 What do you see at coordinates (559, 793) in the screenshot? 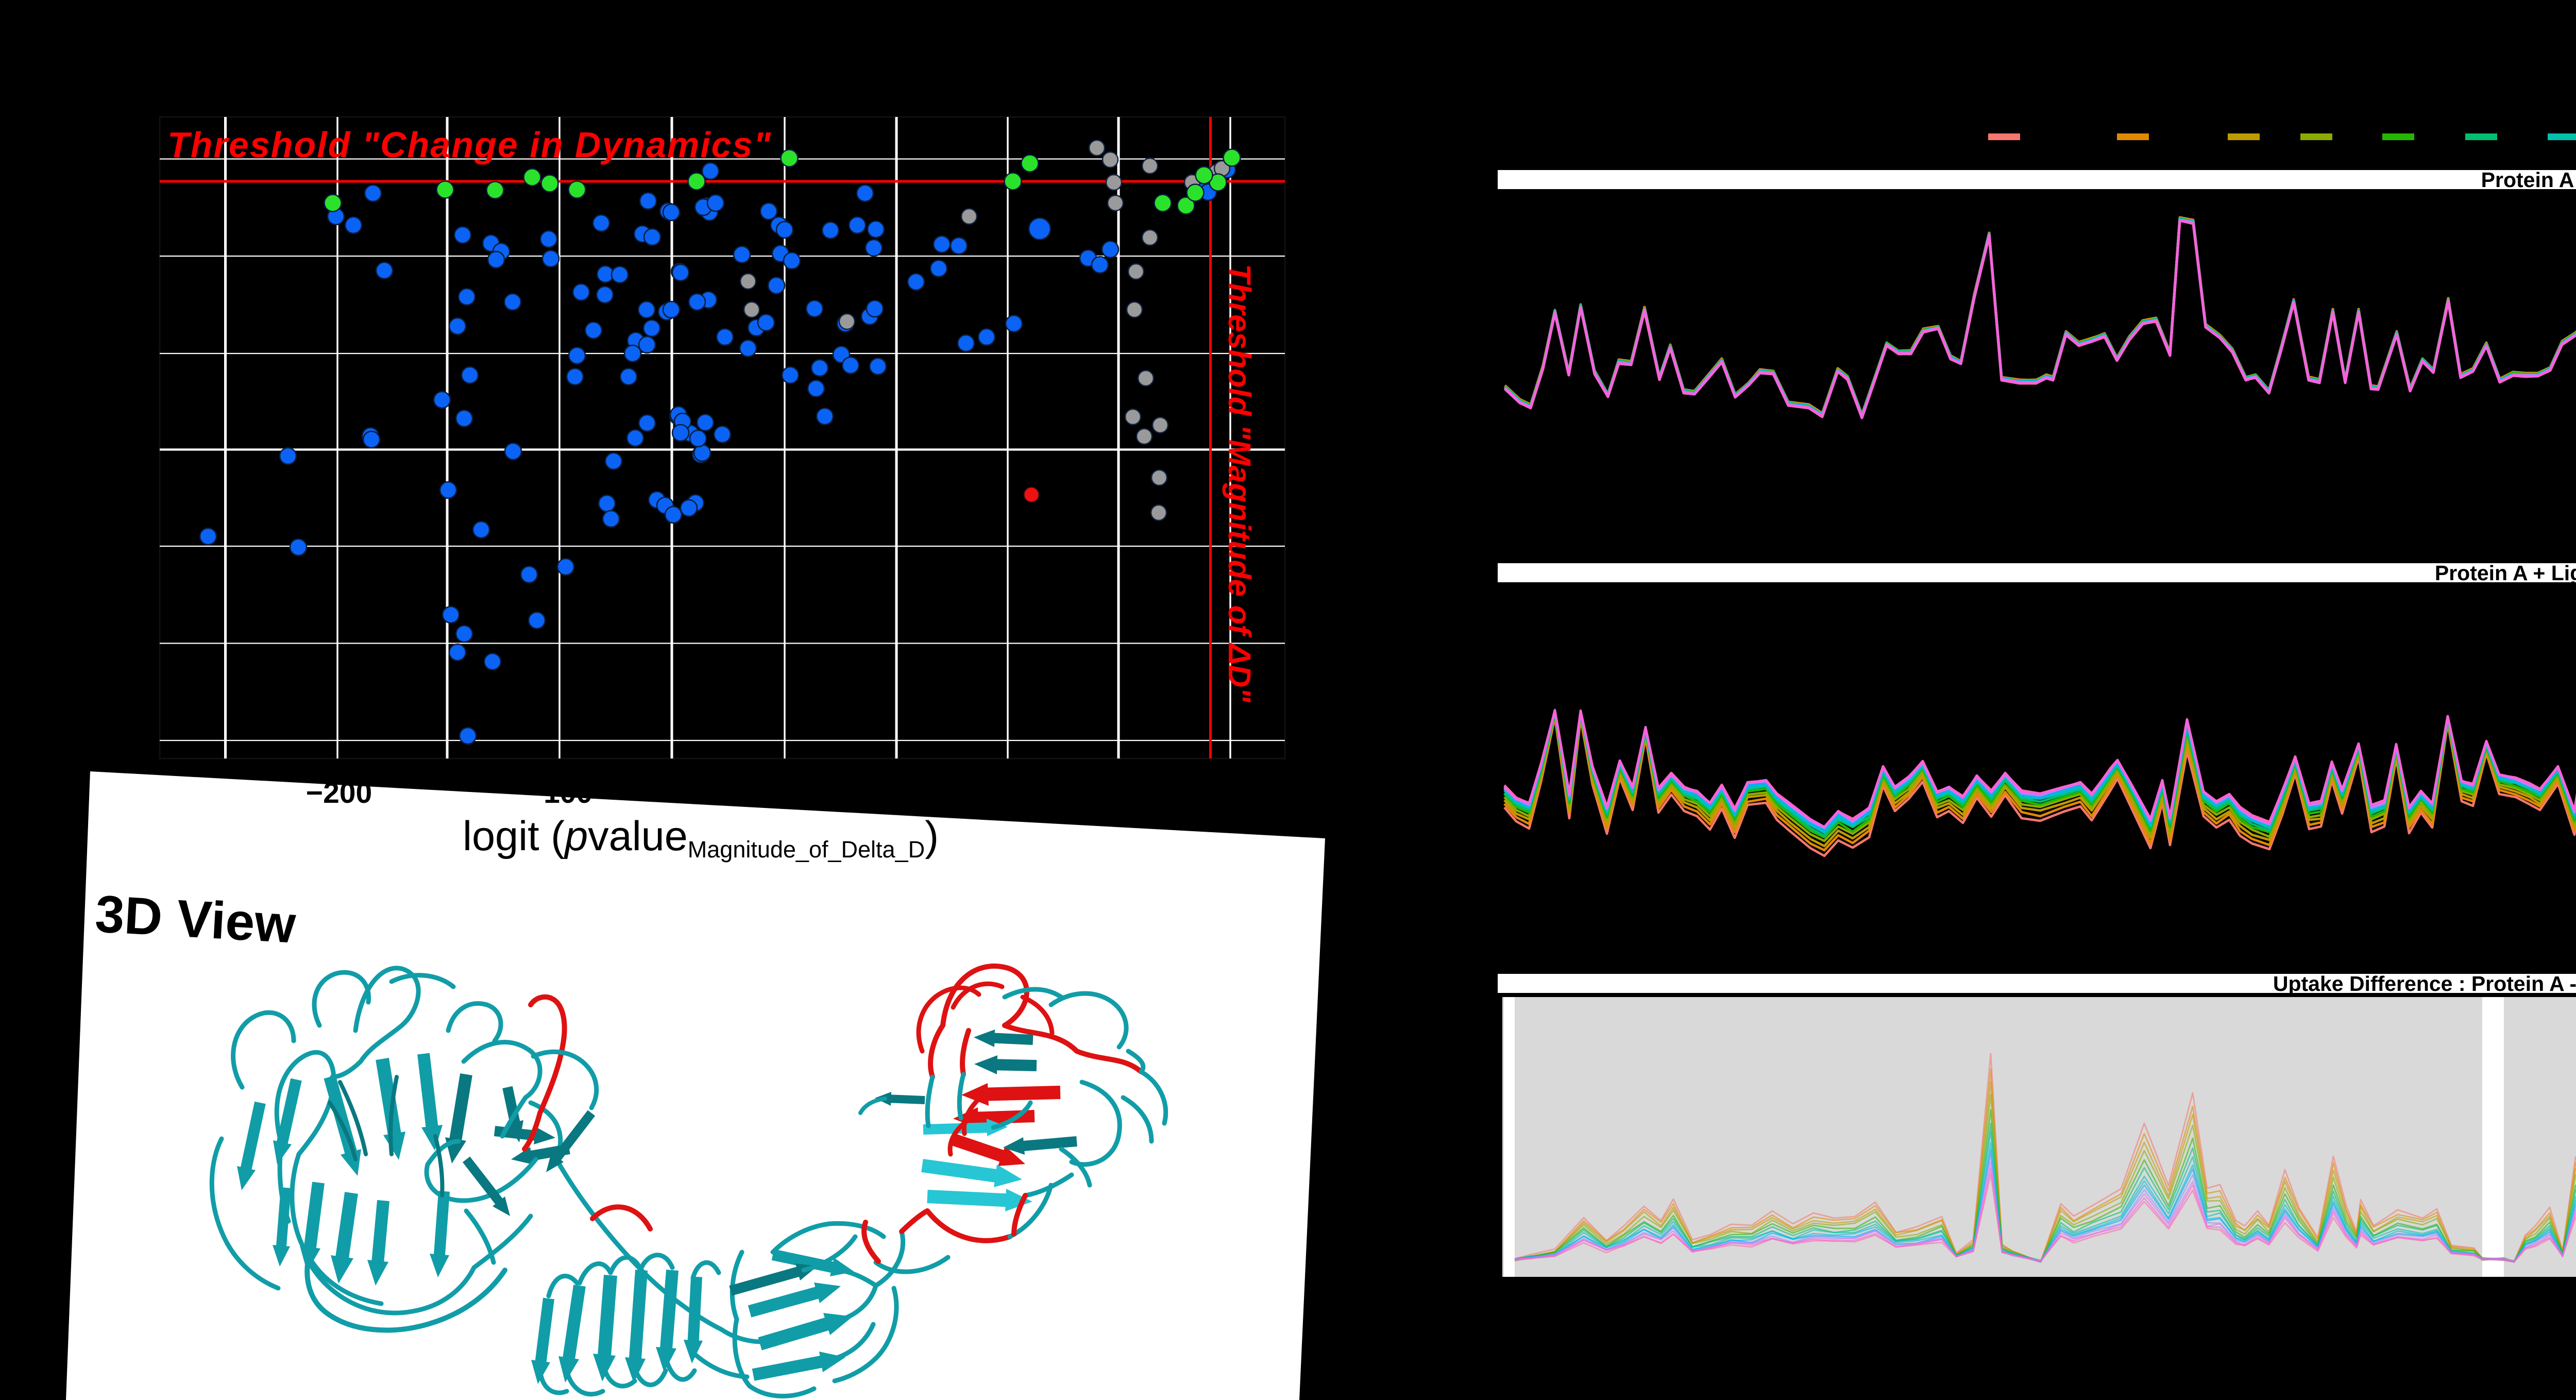
I see `svg-text: −100` at bounding box center [559, 793].